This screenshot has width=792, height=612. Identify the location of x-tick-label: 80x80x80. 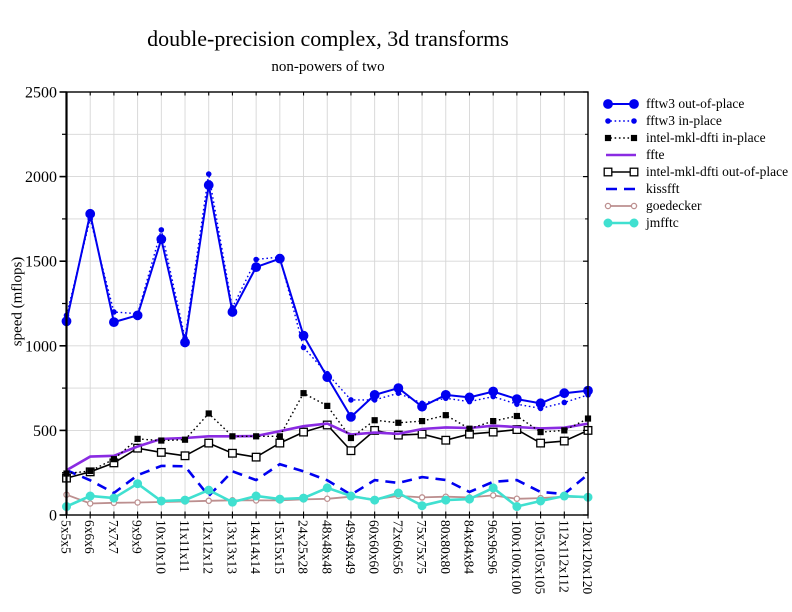
(445, 547).